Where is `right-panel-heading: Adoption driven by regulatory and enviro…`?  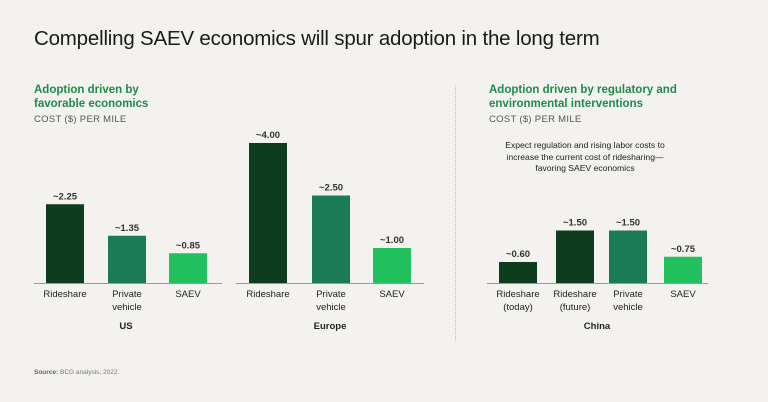 right-panel-heading: Adoption driven by regulatory and enviro… is located at coordinates (583, 97).